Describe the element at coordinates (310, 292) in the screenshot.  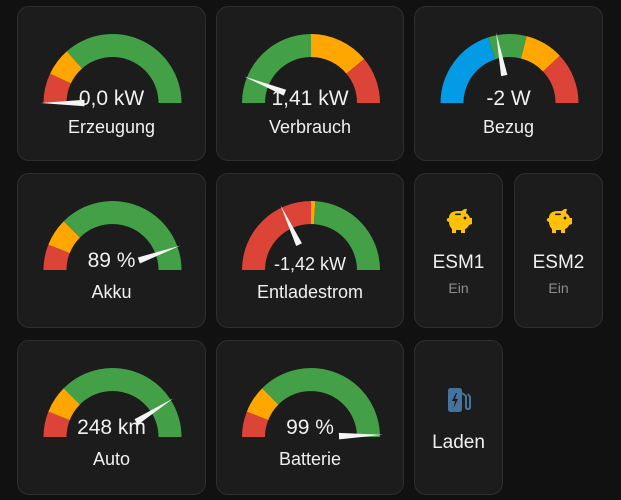
I see `gauge-label: Entladestrom` at that location.